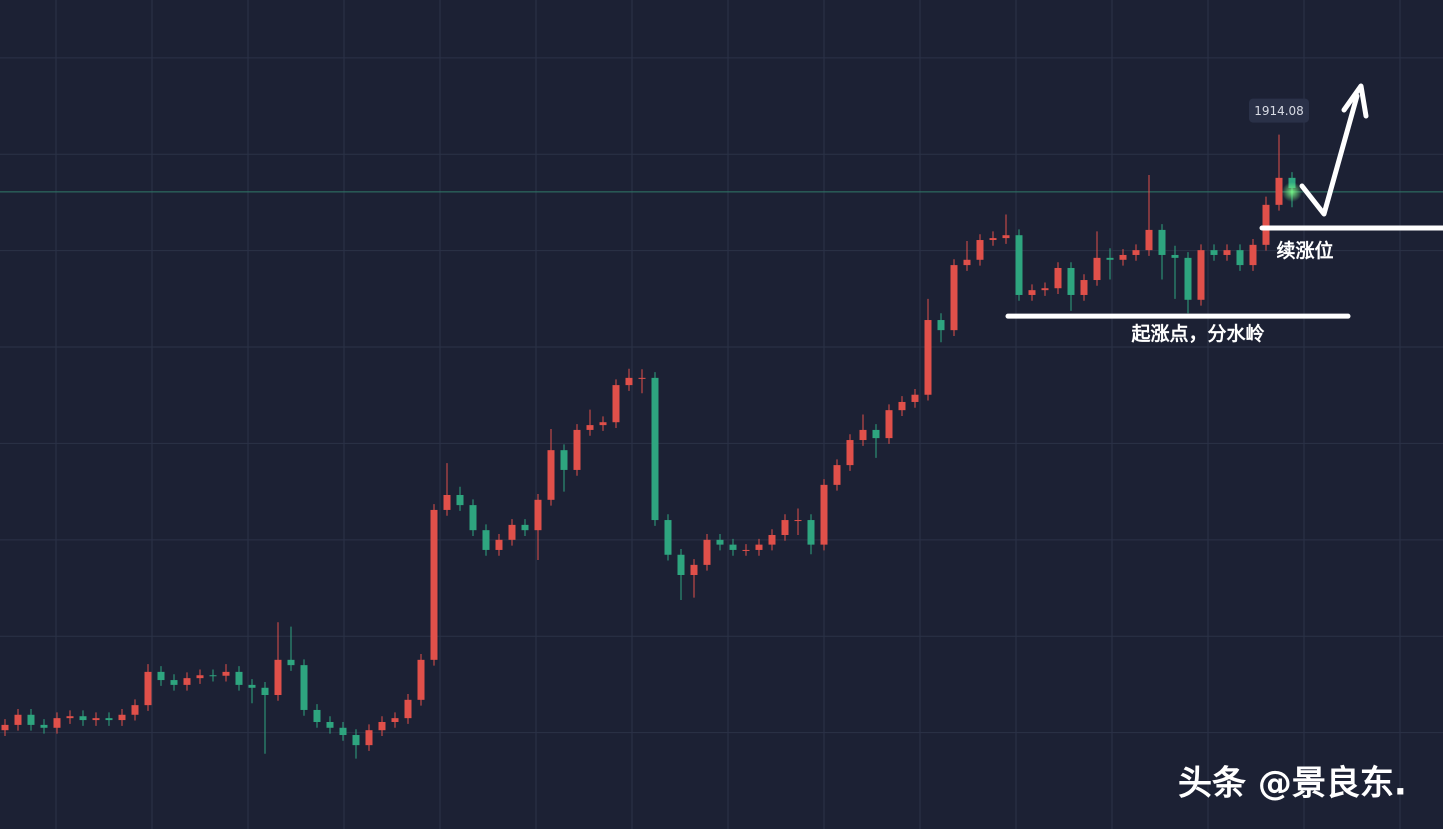 Image resolution: width=1443 pixels, height=829 pixels. I want to click on last-glow, so click(1292, 191).